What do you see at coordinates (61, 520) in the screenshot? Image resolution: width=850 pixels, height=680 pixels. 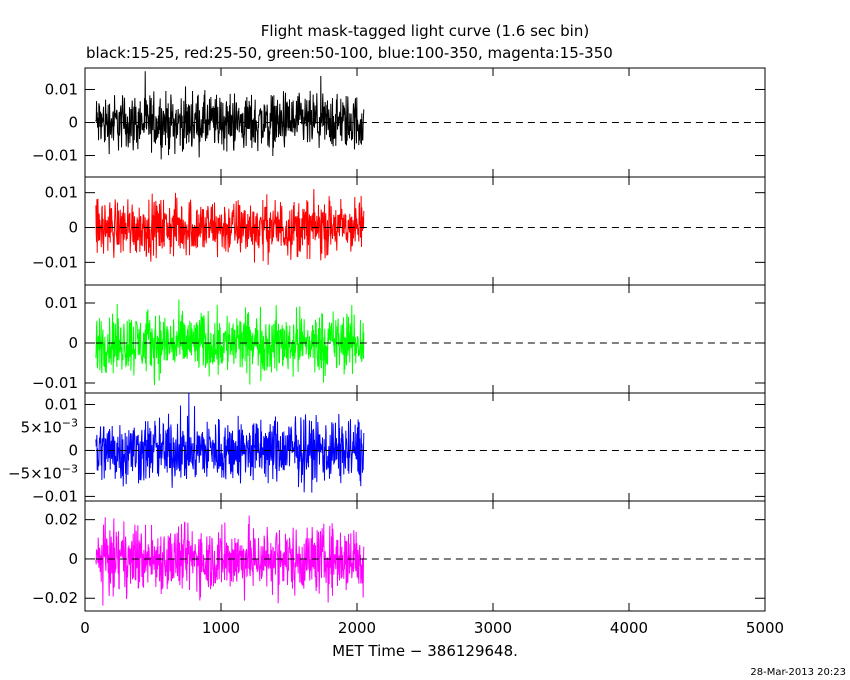 I see `y-tick-label: 0.02` at bounding box center [61, 520].